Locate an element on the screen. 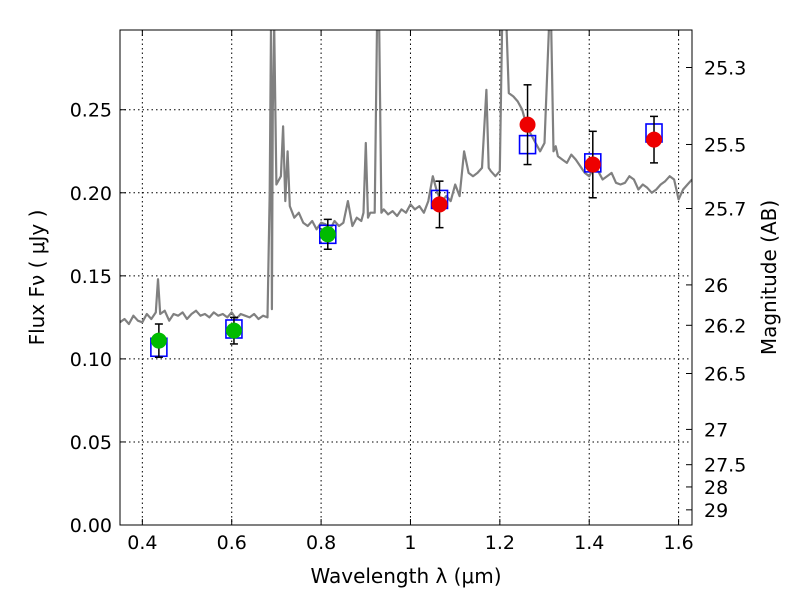 Image resolution: width=800 pixels, height=600 pixels. x-tick-label: 0.6 is located at coordinates (232, 543).